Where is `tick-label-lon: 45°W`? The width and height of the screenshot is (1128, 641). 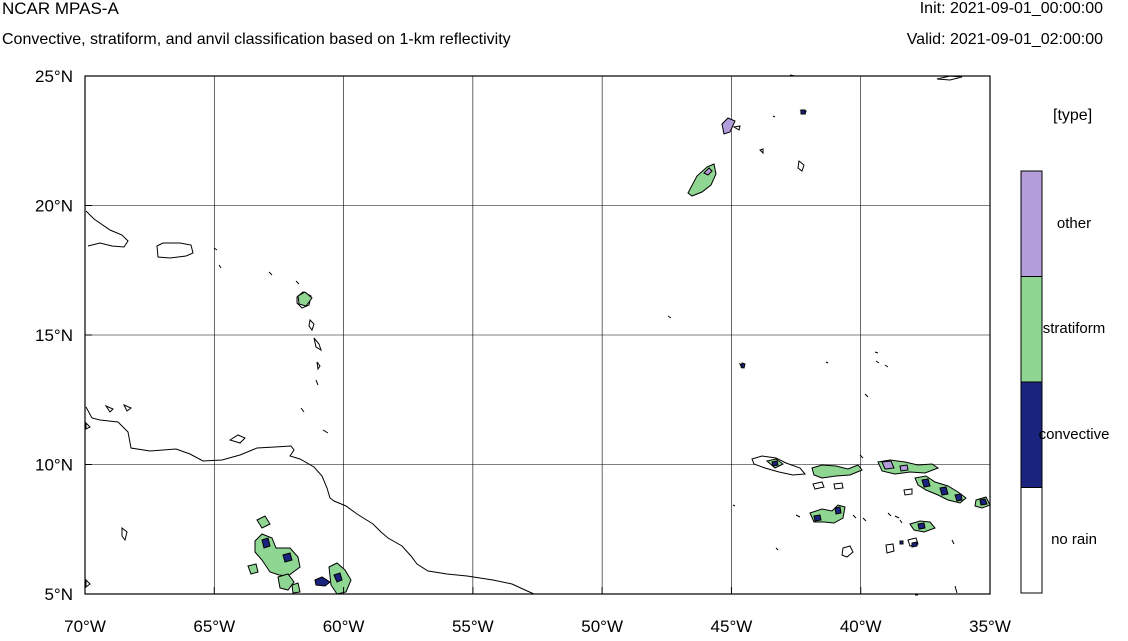 tick-label-lon: 45°W is located at coordinates (732, 626).